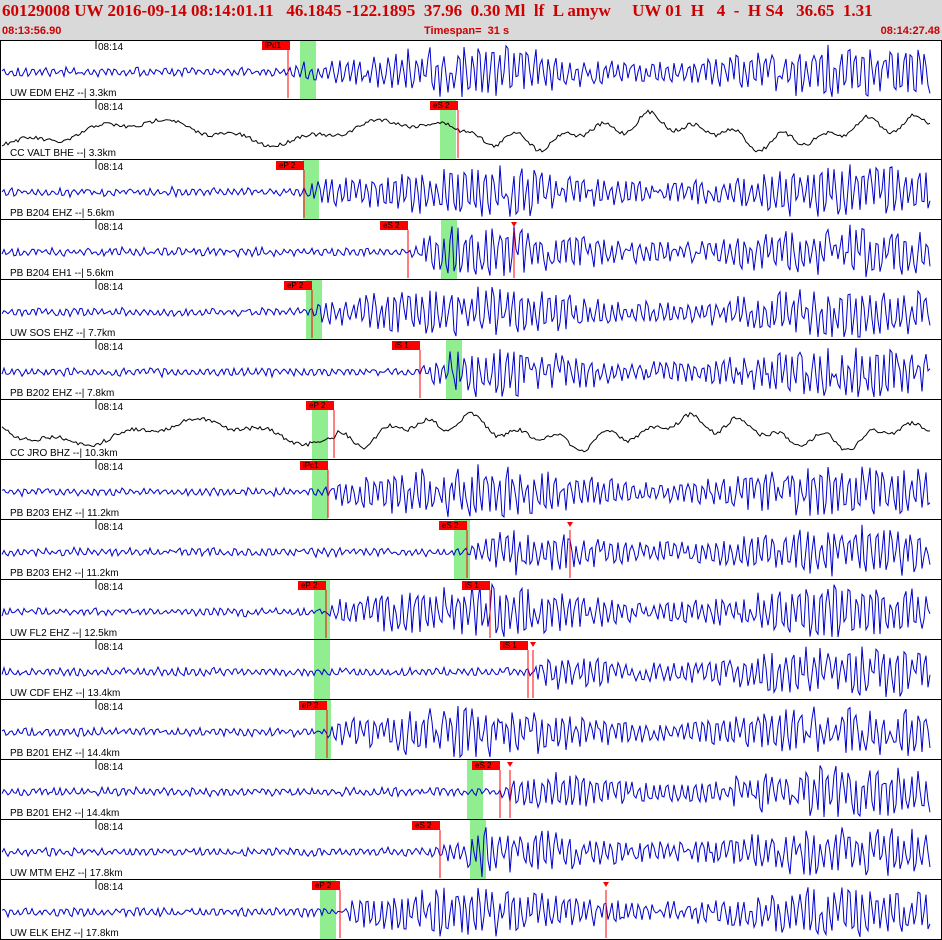  Describe the element at coordinates (62, 333) in the screenshot. I see `station-label: UW SOS EHZ --| 7.7km` at that location.